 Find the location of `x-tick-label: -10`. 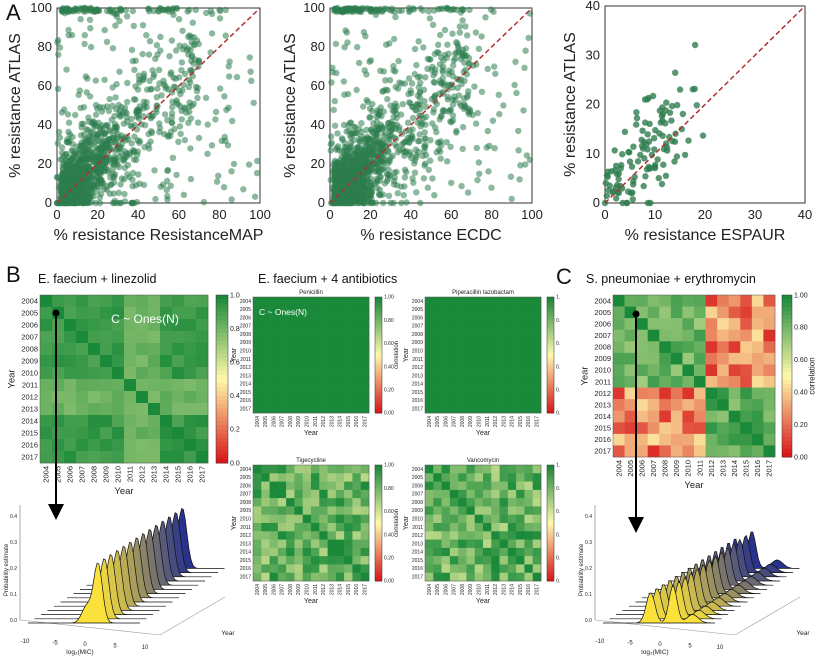

x-tick-label: -10 is located at coordinates (25, 642).